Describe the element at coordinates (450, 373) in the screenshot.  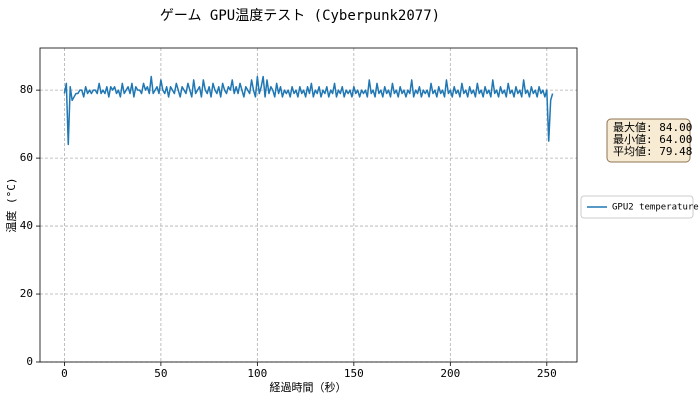
I see `x-tick-label: 200` at that location.